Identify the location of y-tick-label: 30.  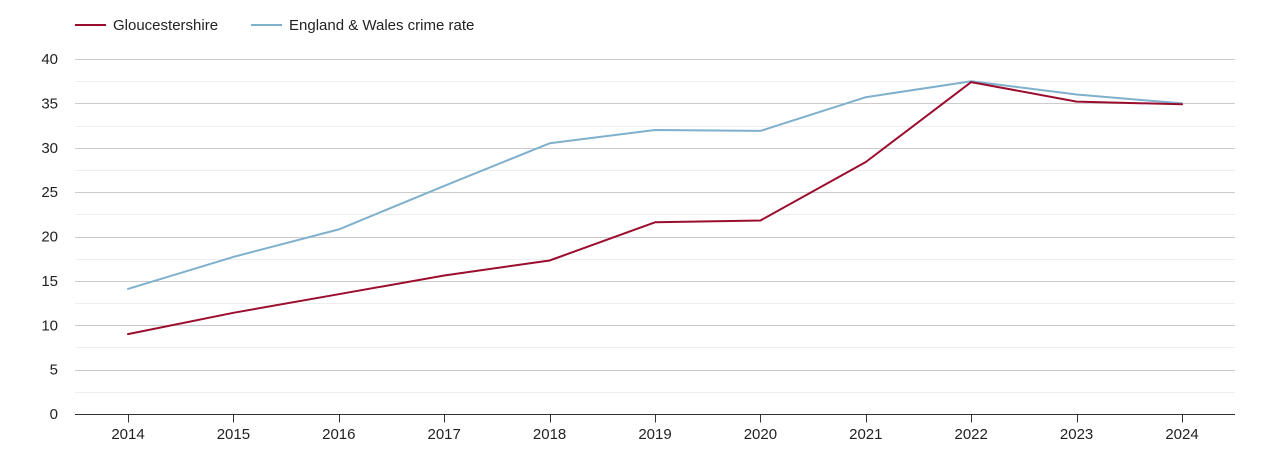
(49, 148).